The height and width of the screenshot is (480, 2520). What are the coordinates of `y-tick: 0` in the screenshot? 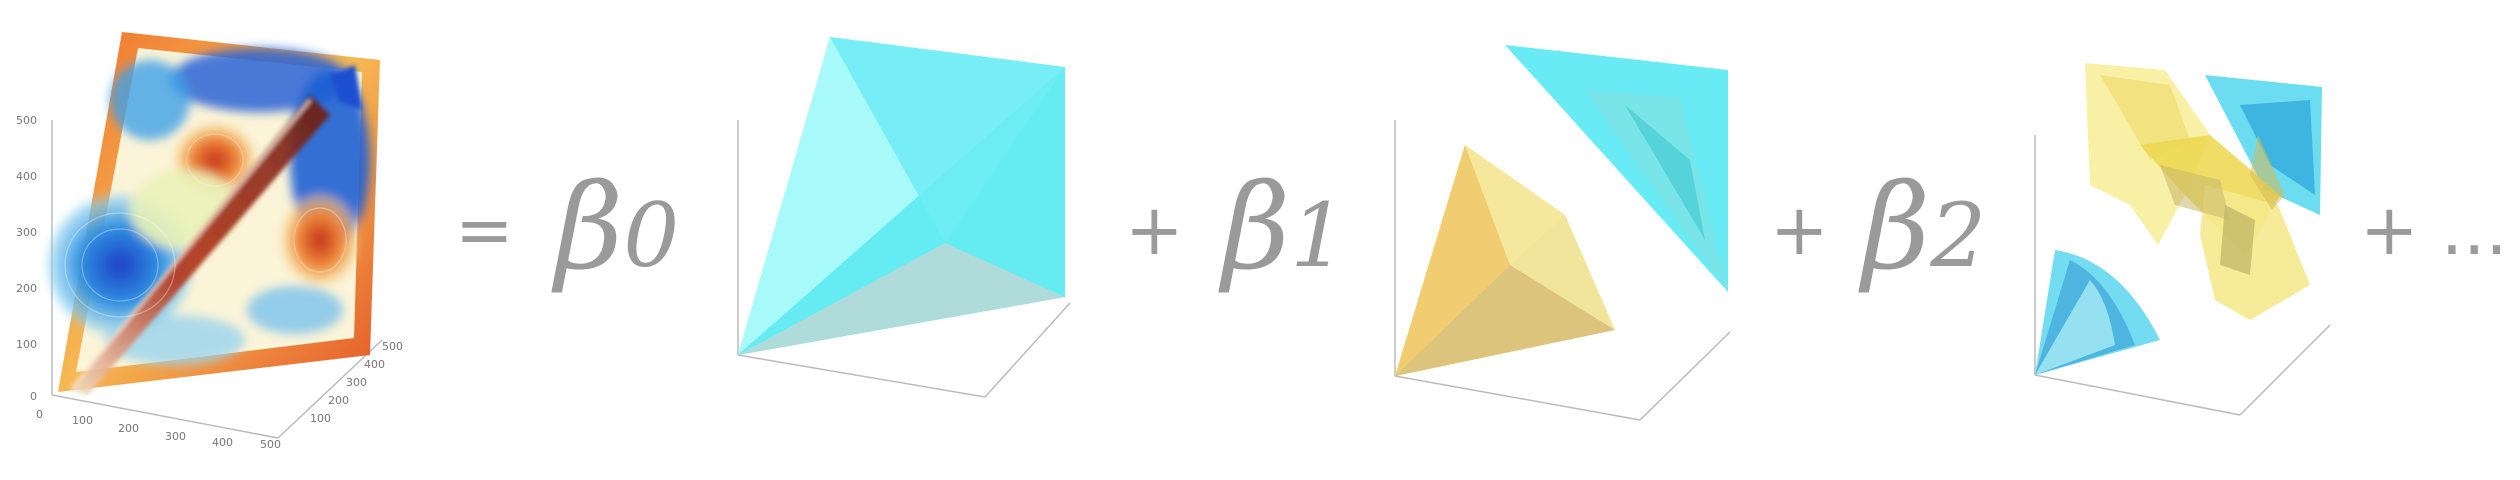 It's located at (33, 396).